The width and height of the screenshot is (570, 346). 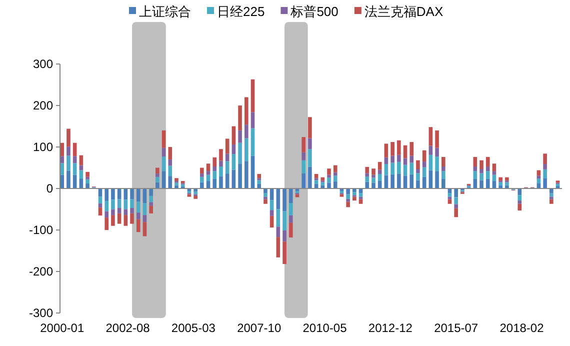 What do you see at coordinates (128, 328) in the screenshot?
I see `x-tick-label: 2002-08` at bounding box center [128, 328].